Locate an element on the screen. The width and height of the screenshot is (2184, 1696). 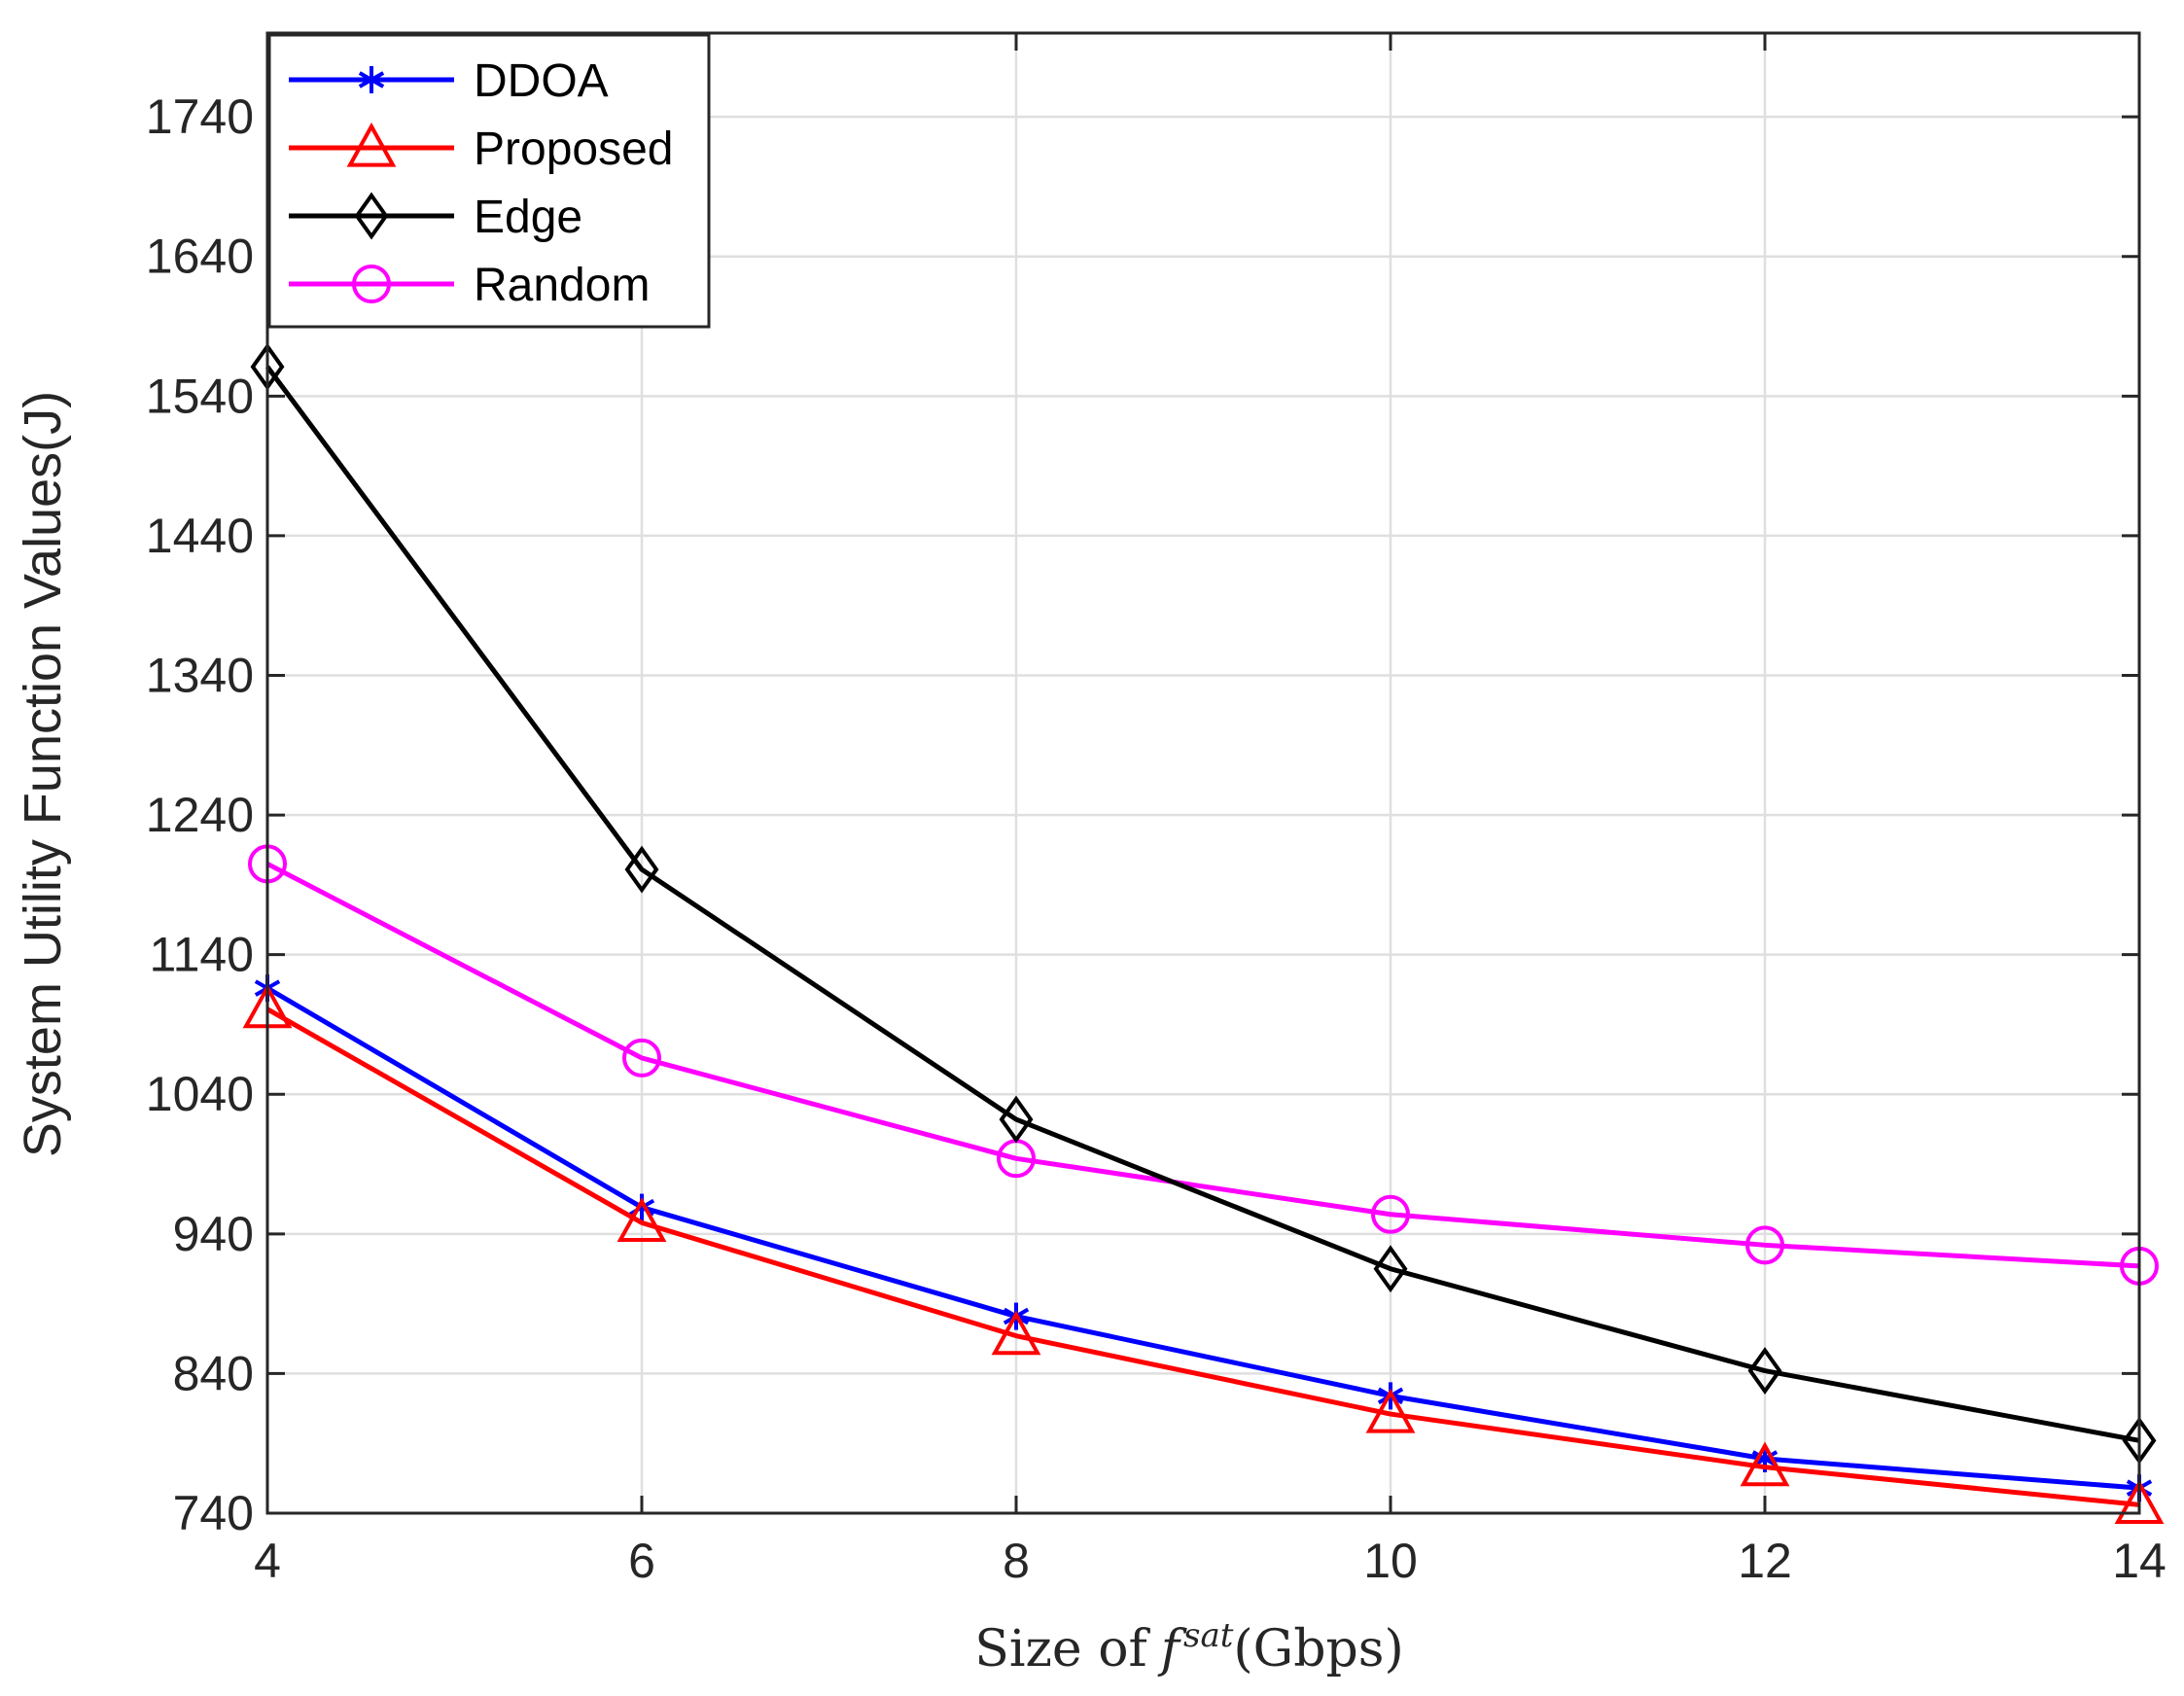
y-tick-label: 1440 is located at coordinates (200, 536).